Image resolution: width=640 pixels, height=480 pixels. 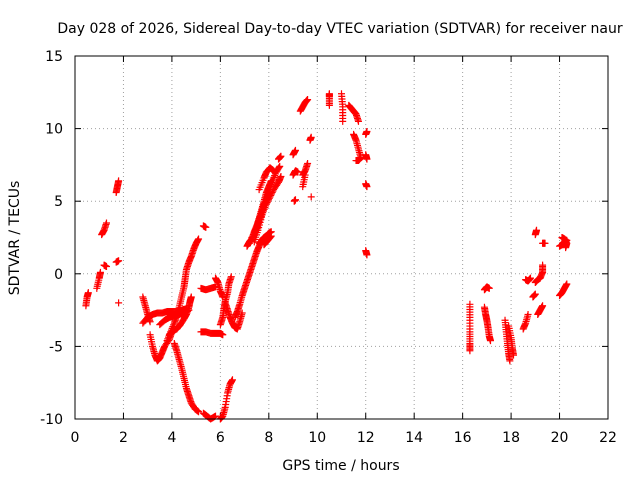 What do you see at coordinates (220, 438) in the screenshot?
I see `x-tick-label: 6` at bounding box center [220, 438].